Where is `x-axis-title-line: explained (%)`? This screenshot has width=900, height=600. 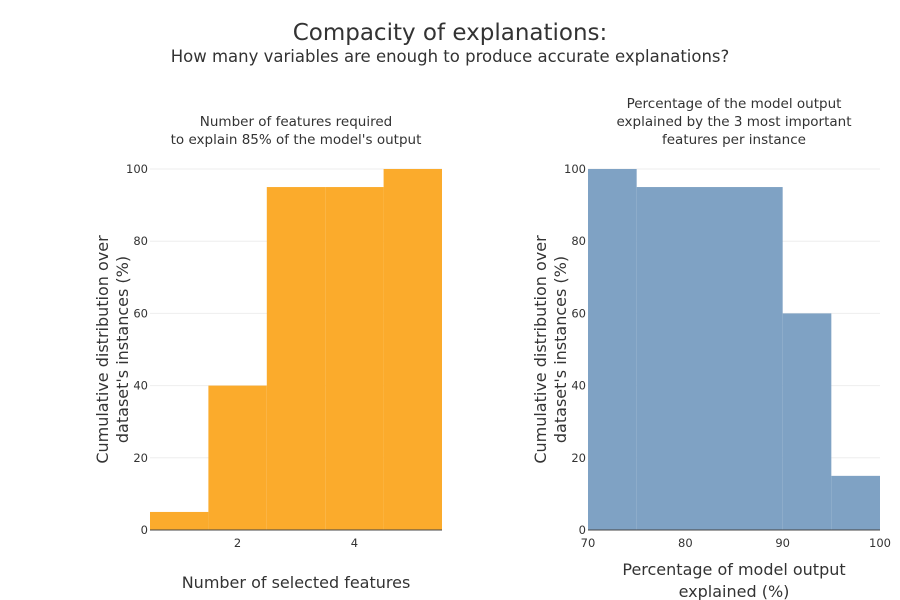 x-axis-title-line: explained (%) is located at coordinates (734, 591).